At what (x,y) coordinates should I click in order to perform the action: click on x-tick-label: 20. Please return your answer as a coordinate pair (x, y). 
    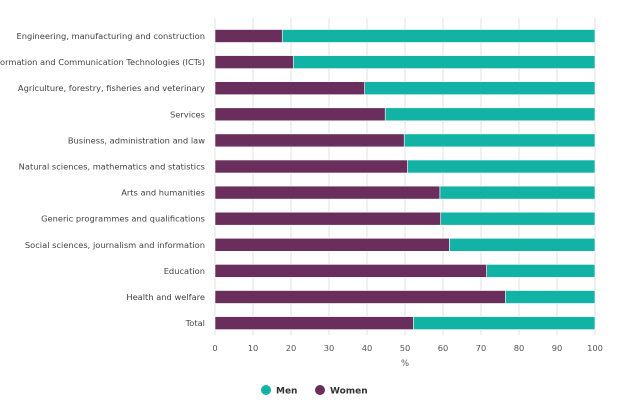
    Looking at the image, I should click on (291, 348).